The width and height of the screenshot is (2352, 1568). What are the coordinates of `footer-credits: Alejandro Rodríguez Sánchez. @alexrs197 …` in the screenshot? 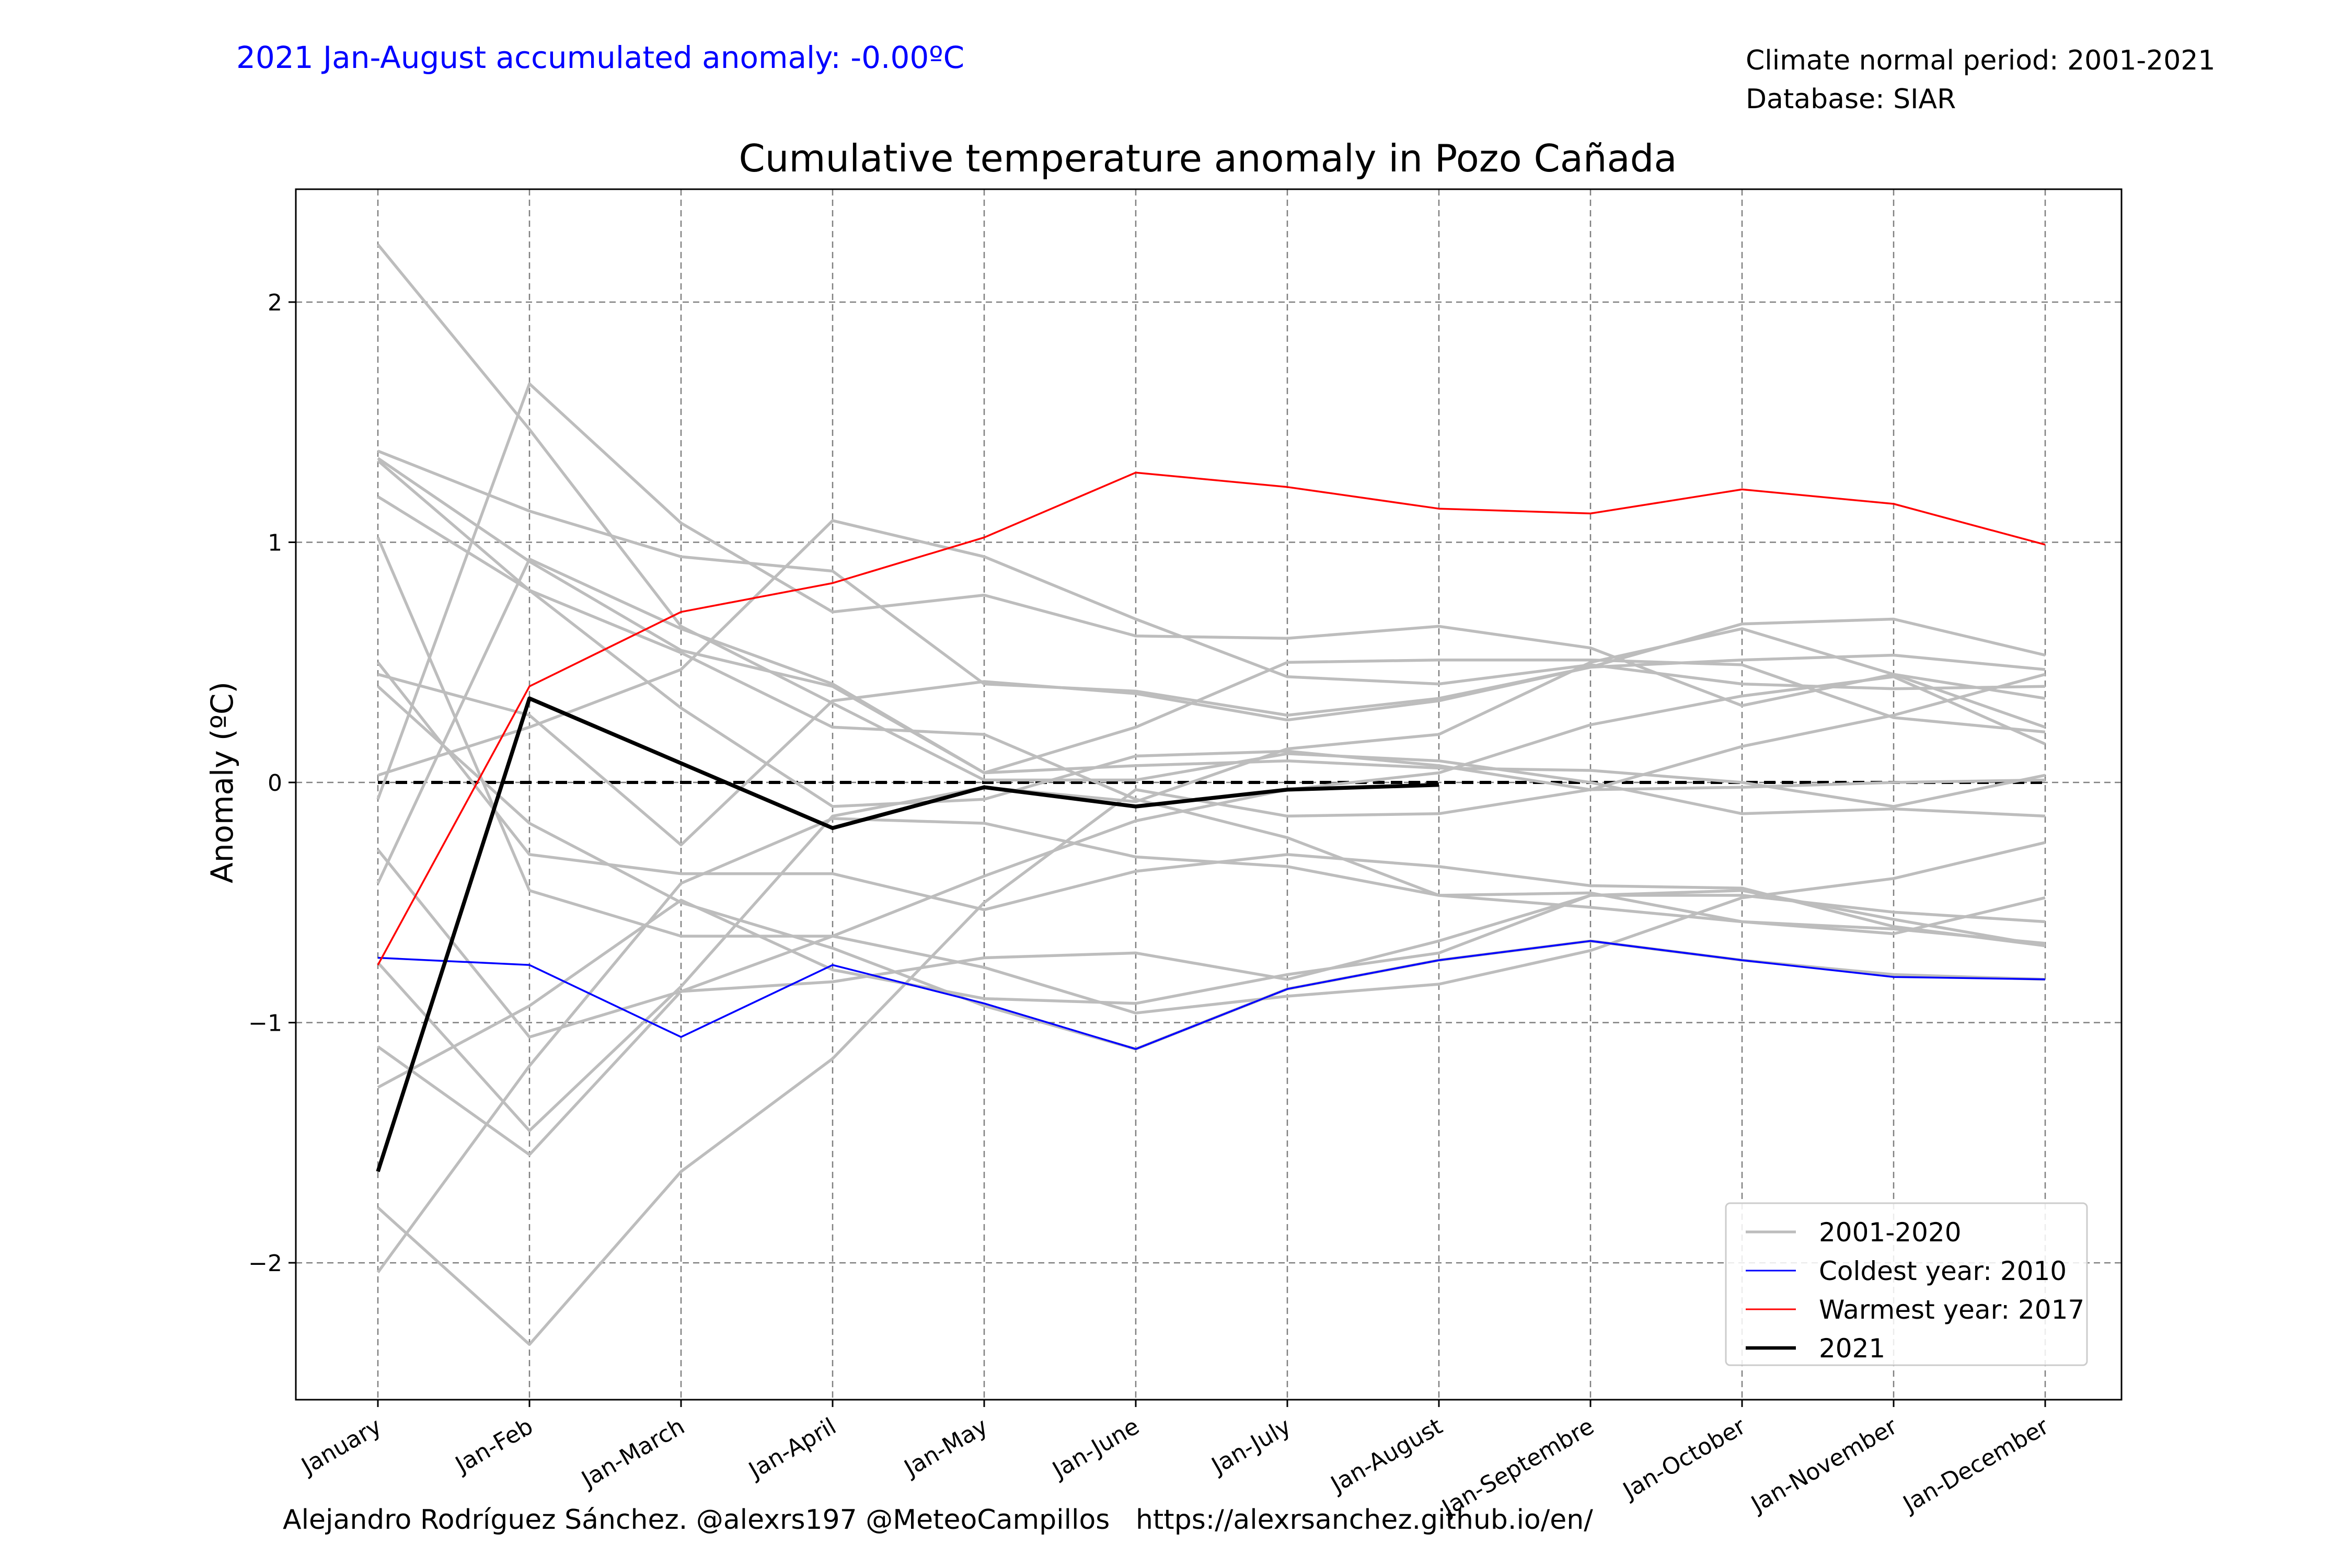 It's located at (938, 1520).